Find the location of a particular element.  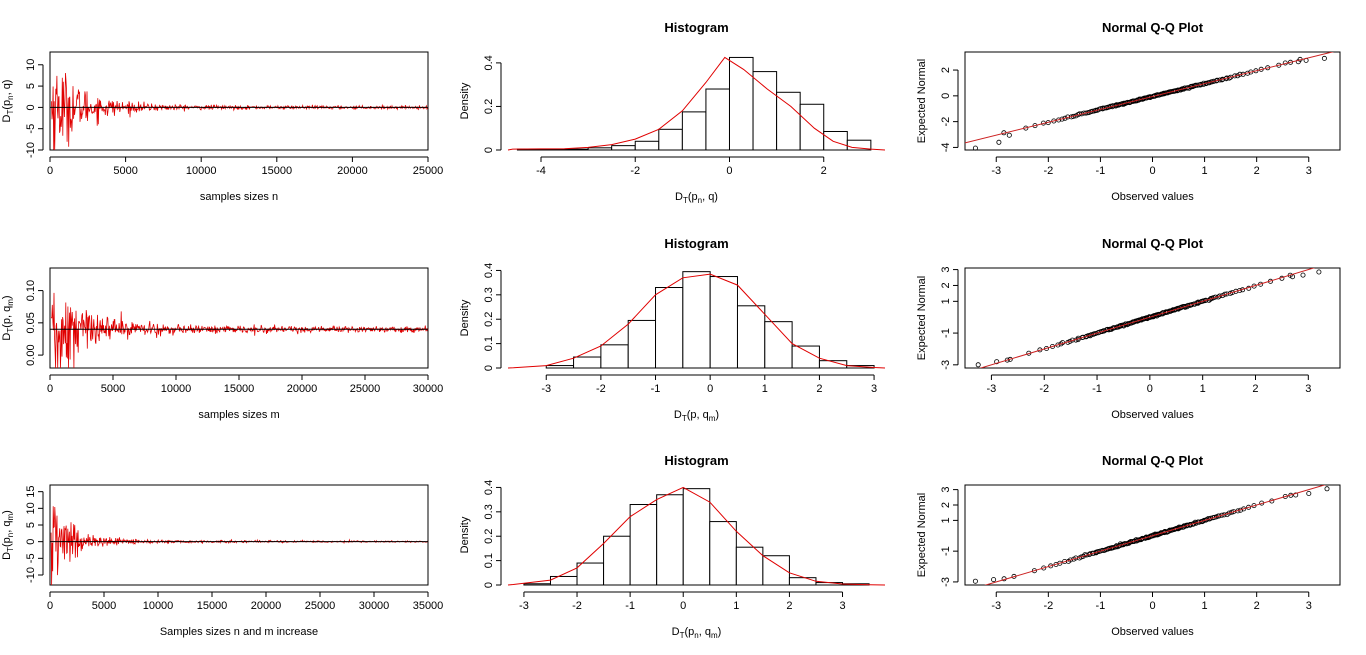

y-tick-label: -1 is located at coordinates (946, 333).